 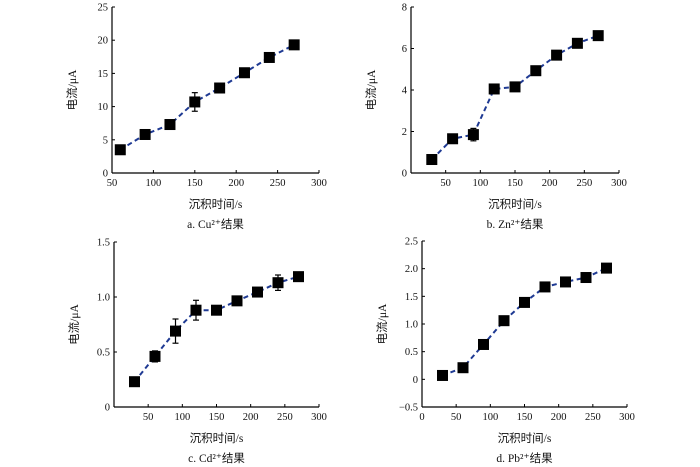 I want to click on y-tick-label: 2.0, so click(x=411, y=269).